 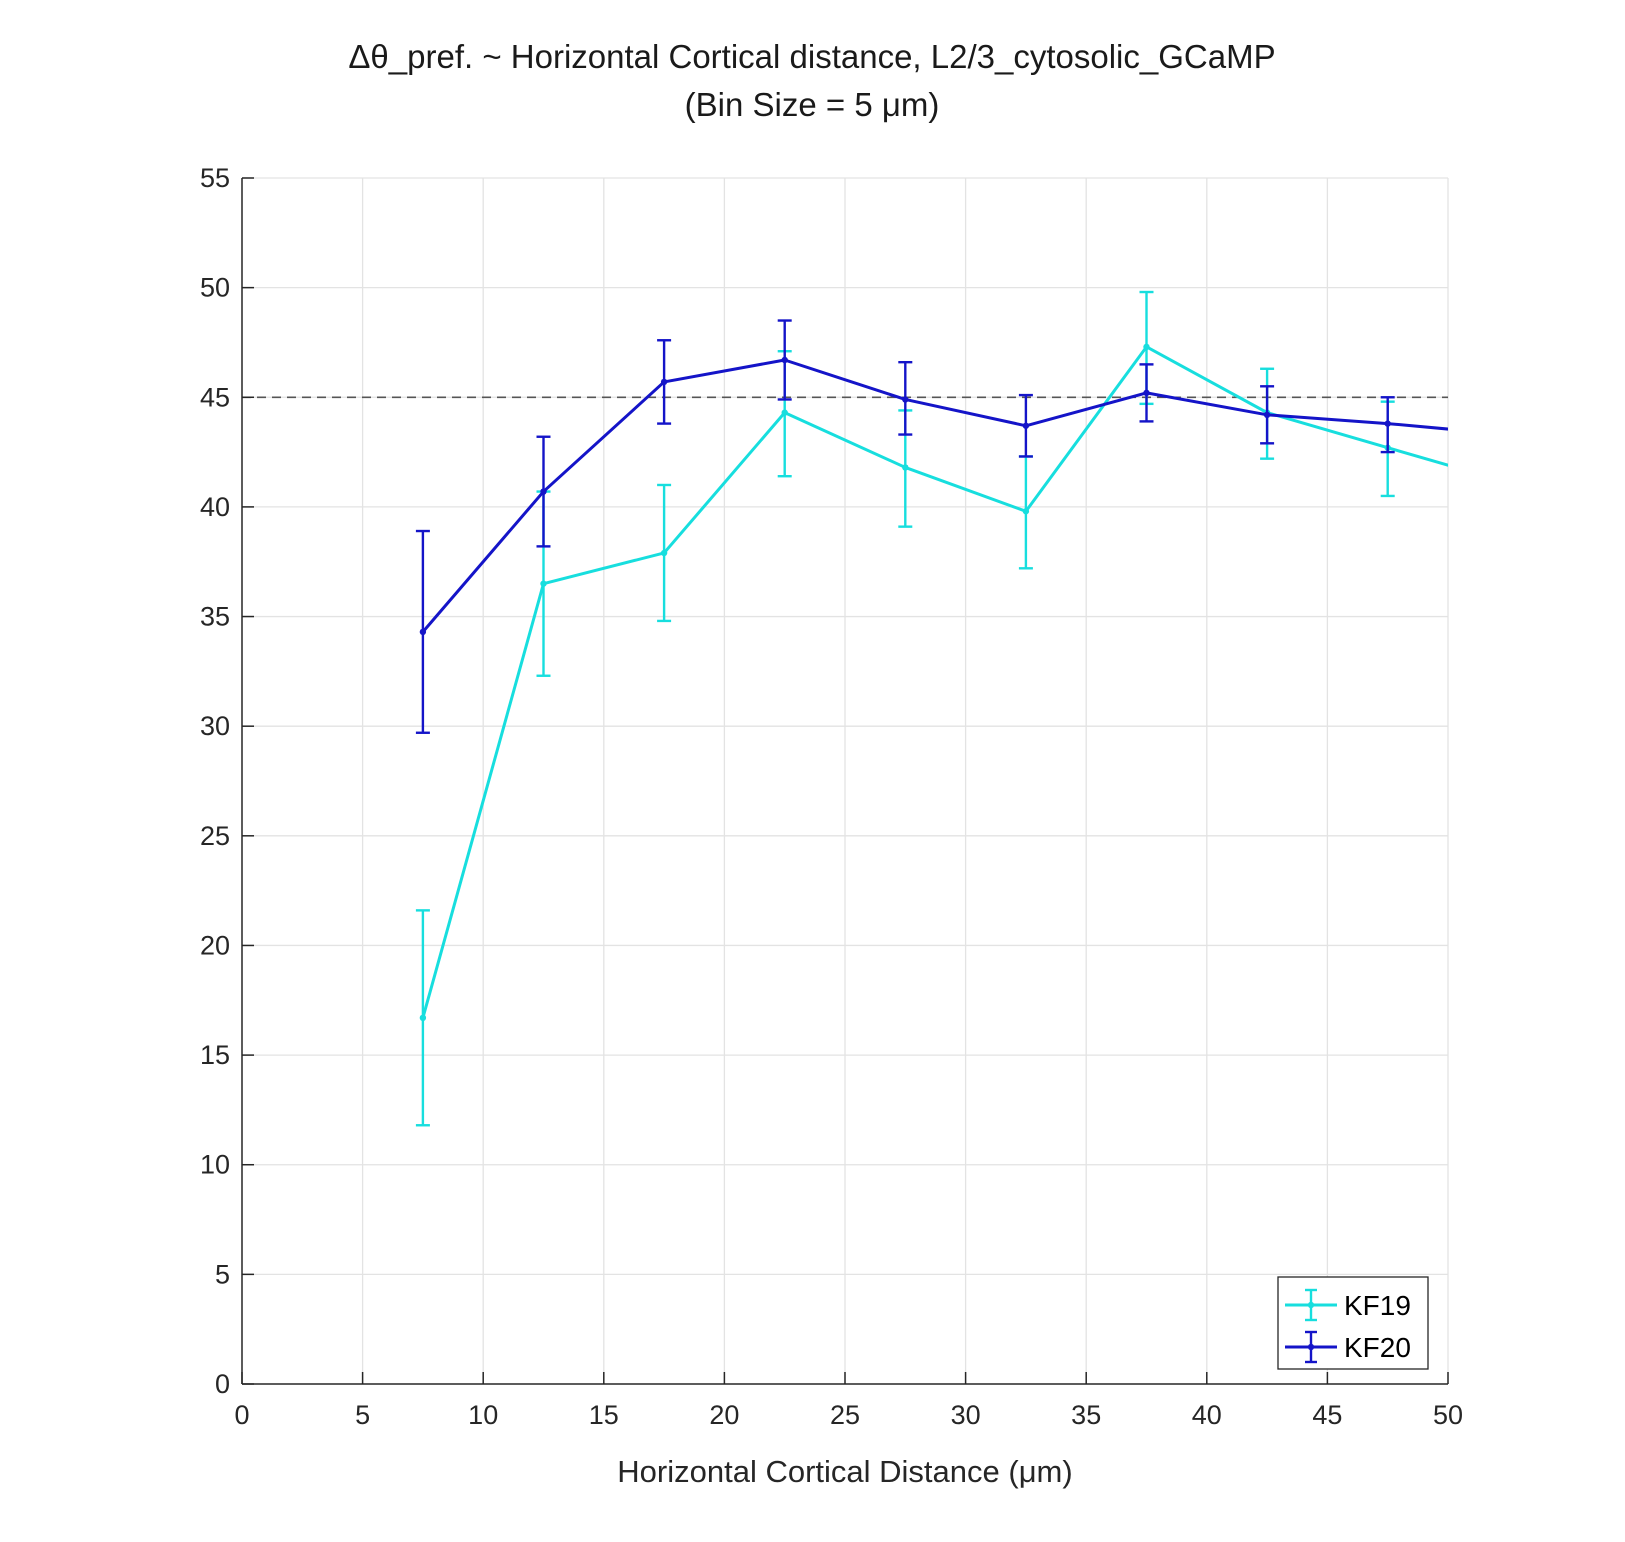 I want to click on legend: KF19 KF20, so click(x=1353, y=1323).